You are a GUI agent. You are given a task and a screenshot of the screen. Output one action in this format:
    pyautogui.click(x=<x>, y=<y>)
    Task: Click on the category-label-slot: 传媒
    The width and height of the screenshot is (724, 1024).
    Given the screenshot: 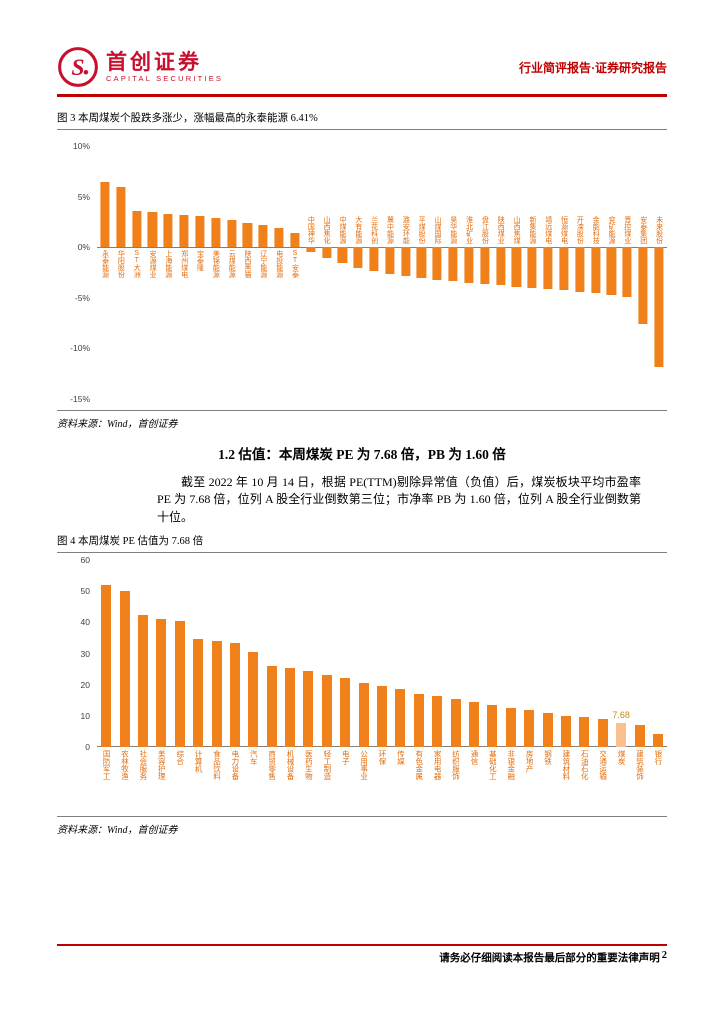 What is the action you would take?
    pyautogui.click(x=400, y=757)
    